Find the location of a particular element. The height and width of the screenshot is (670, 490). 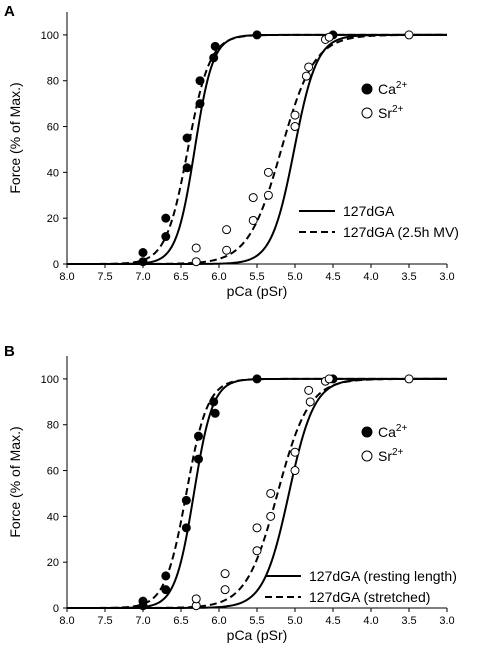

panel-letter-a: A is located at coordinates (9, 11).